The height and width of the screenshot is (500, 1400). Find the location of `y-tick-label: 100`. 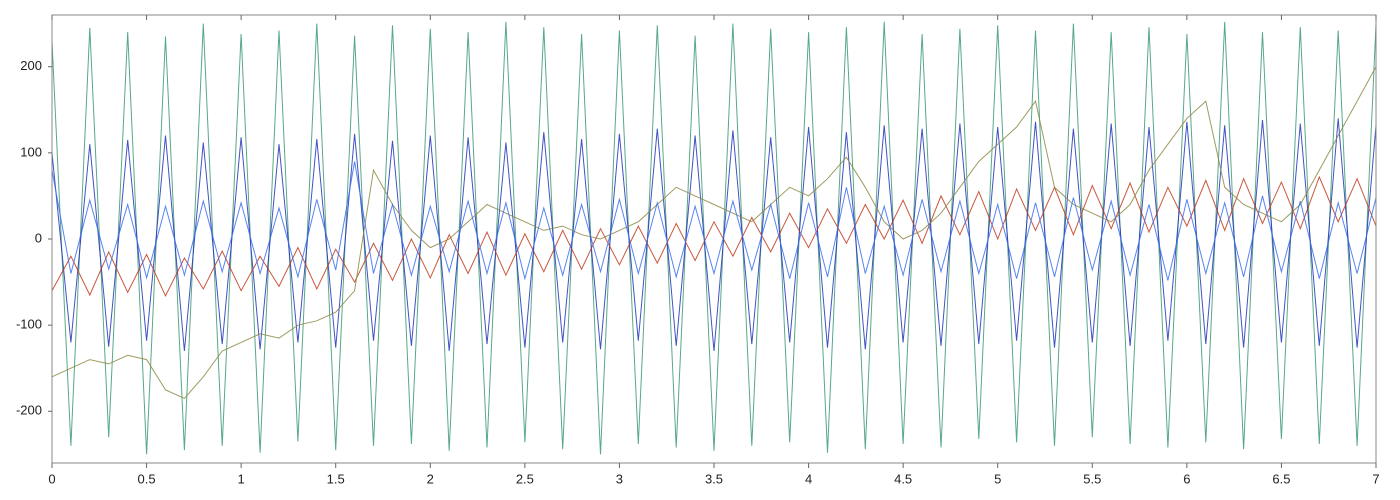

y-tick-label: 100 is located at coordinates (31, 151).